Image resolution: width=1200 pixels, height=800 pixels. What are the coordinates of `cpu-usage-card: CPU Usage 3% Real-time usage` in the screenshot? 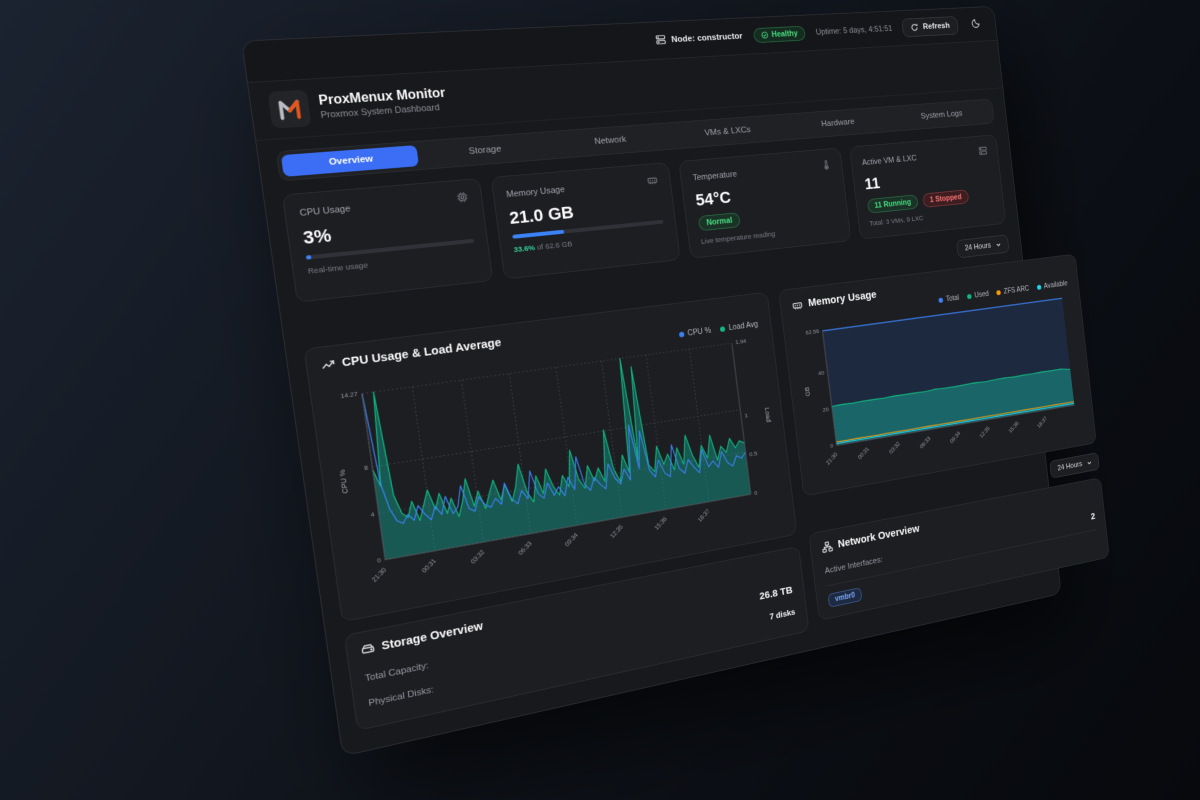 It's located at (387, 240).